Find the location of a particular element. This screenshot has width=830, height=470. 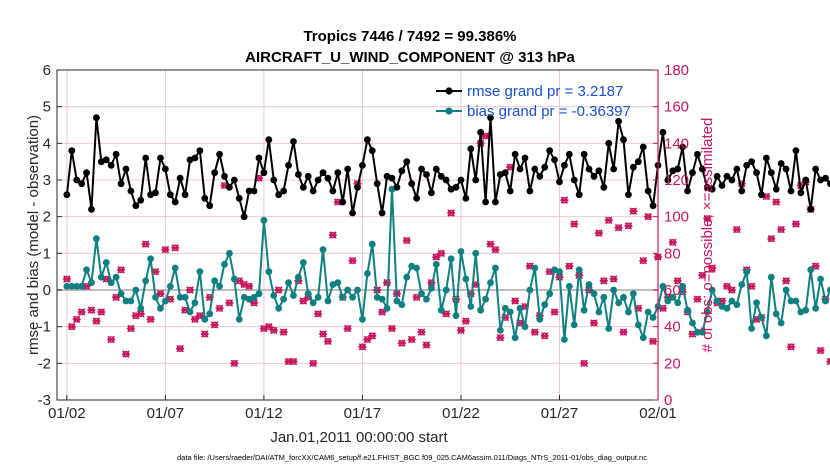

left-y-axis-label: rmse and bias (model - observation) is located at coordinates (33, 235).